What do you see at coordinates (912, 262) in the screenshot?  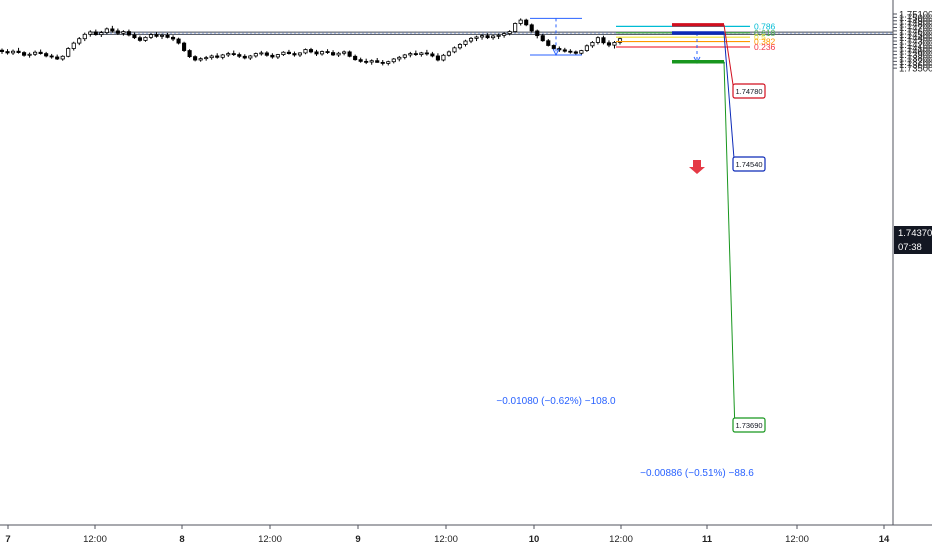 I see `price-axis-background` at bounding box center [912, 262].